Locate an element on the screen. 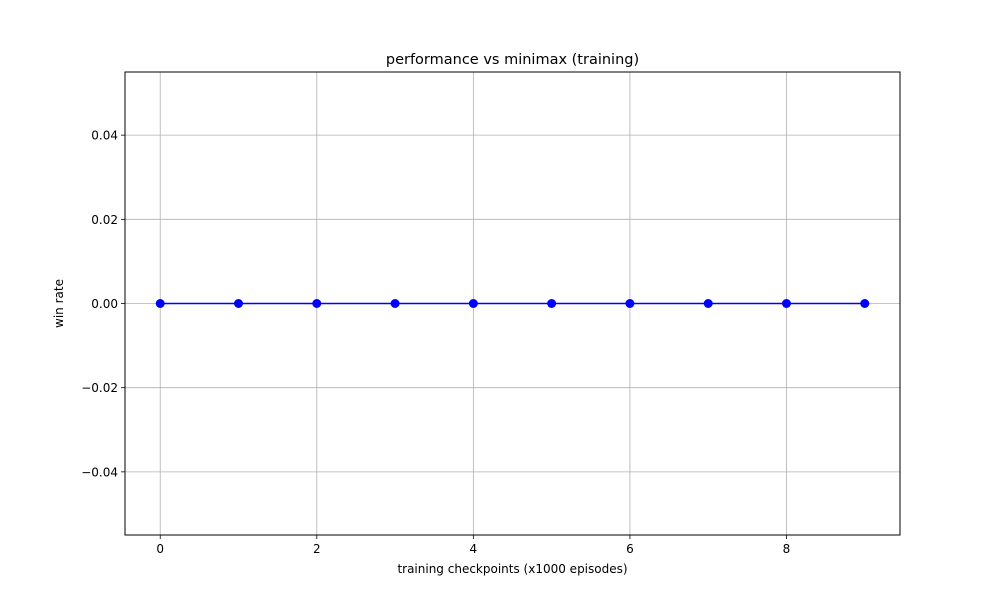  y-tick-label: 0.00 is located at coordinates (104, 304).